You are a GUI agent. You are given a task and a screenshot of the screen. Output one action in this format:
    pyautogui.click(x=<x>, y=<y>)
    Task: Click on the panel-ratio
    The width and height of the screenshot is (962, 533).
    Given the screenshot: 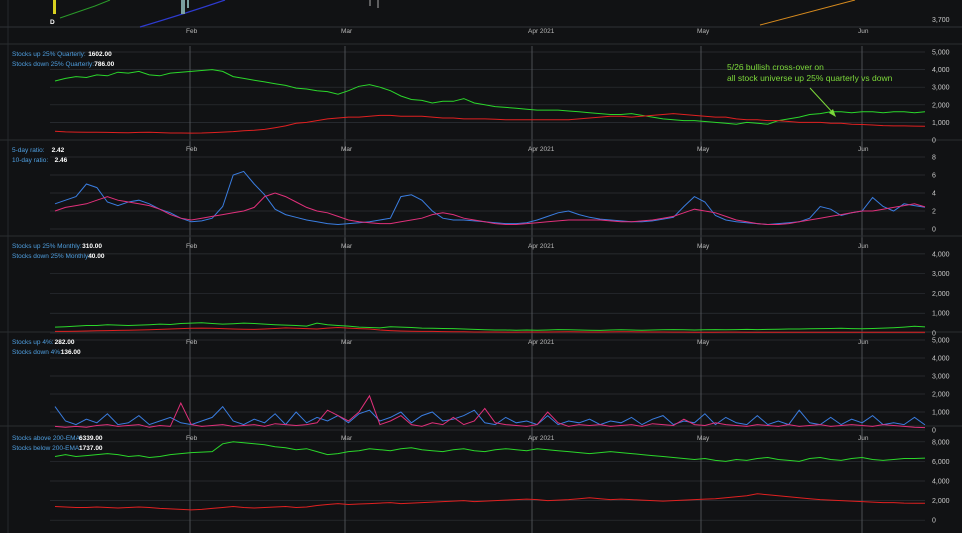 What is the action you would take?
    pyautogui.click(x=490, y=198)
    